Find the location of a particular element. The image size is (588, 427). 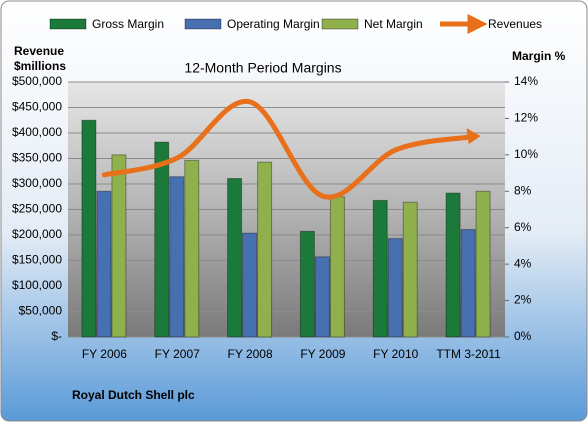

y-tick-label: $100,000 is located at coordinates (37, 285).